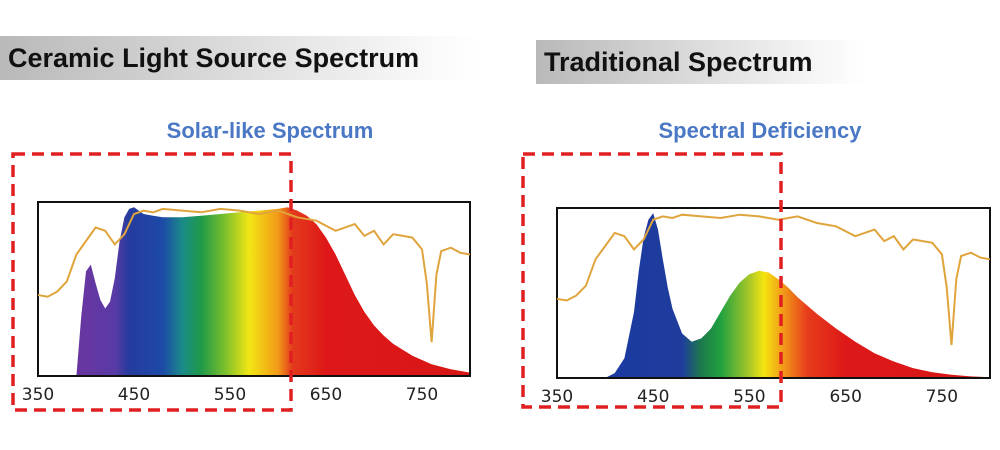  I want to click on highlight-box, so click(652, 280).